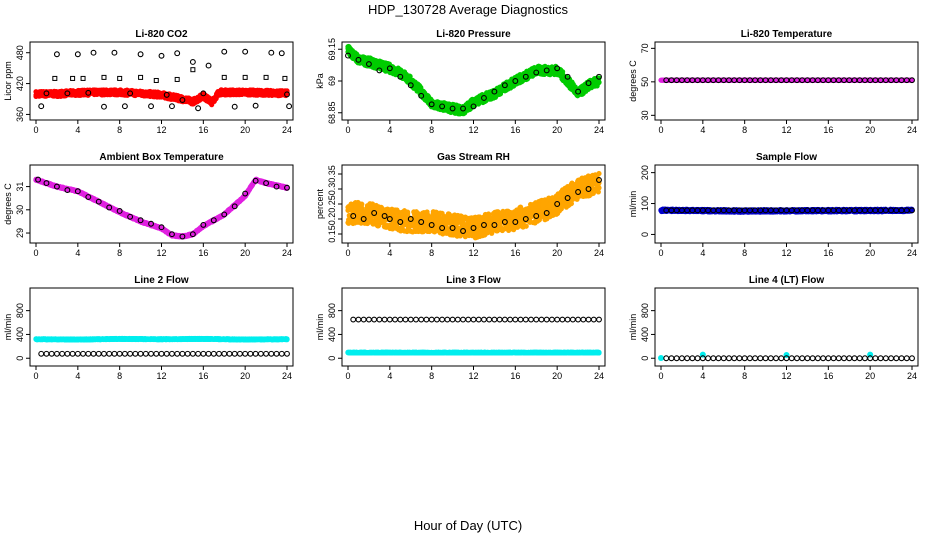 This screenshot has width=936, height=540. What do you see at coordinates (320, 81) in the screenshot?
I see `y-axis-label: kPa` at bounding box center [320, 81].